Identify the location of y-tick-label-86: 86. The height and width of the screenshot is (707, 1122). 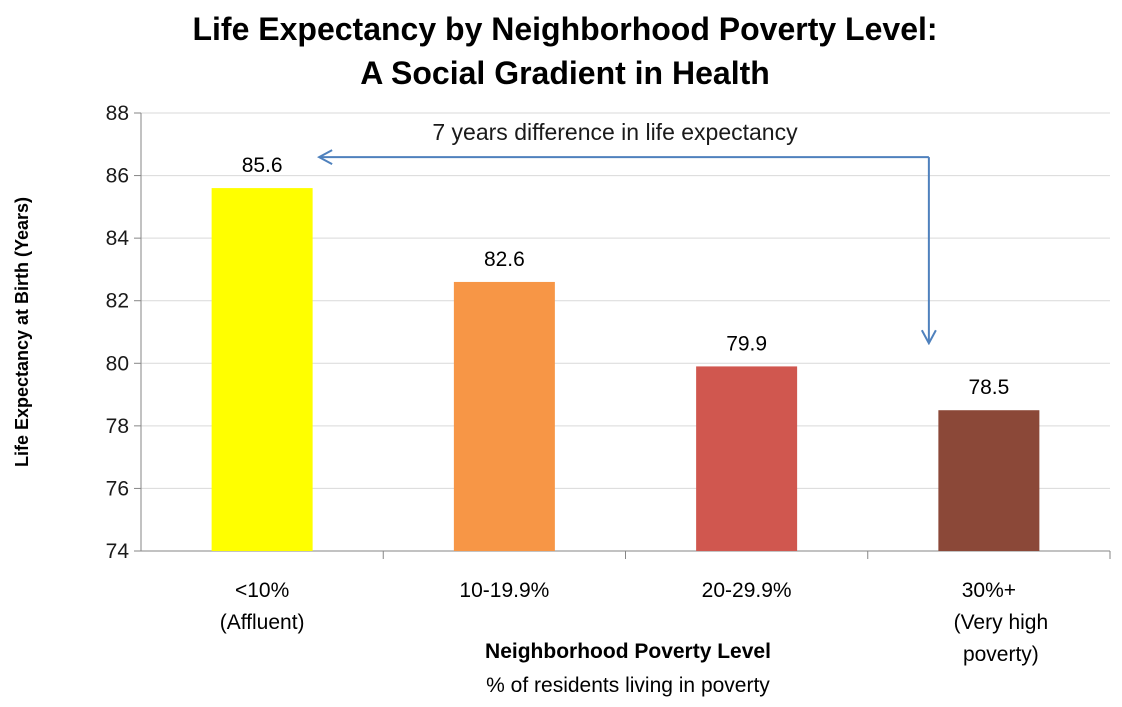
(117, 176).